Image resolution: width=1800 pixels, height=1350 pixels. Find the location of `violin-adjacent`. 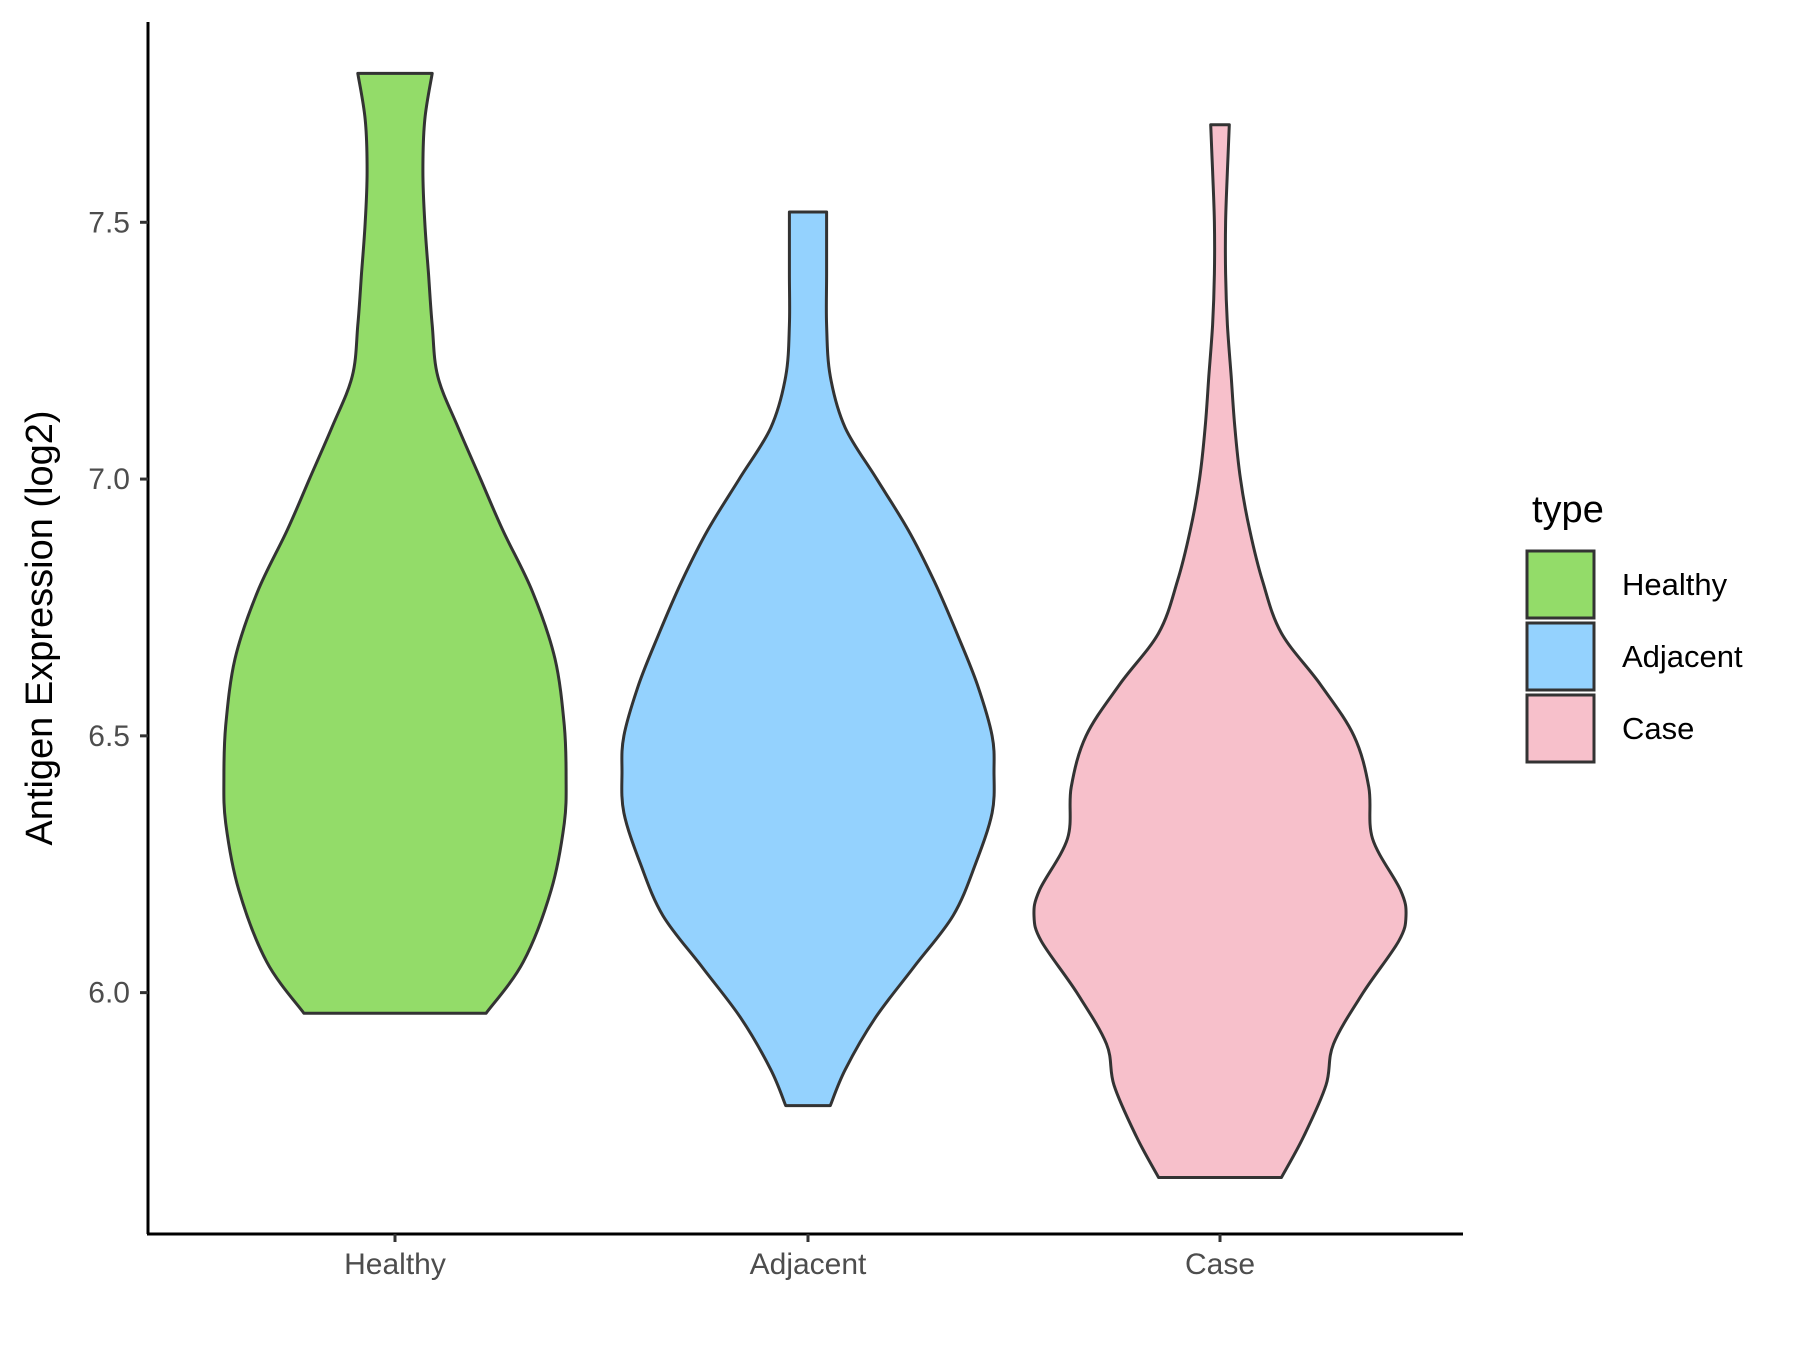

violin-adjacent is located at coordinates (808, 659).